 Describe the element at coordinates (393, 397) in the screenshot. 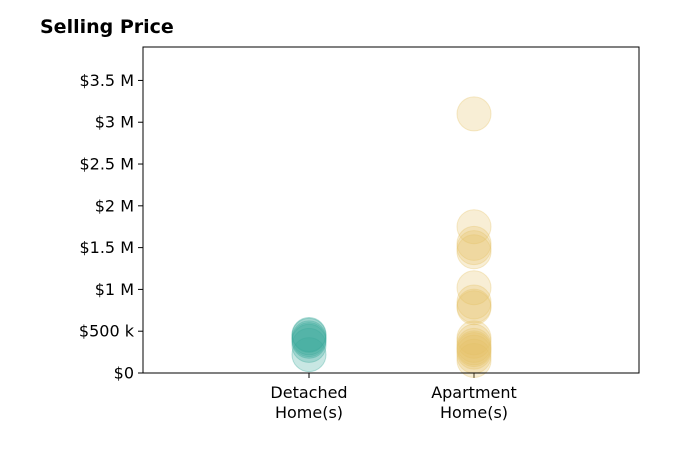

I see `x-axis: Detached Home(s) Apartment Home(s)` at that location.